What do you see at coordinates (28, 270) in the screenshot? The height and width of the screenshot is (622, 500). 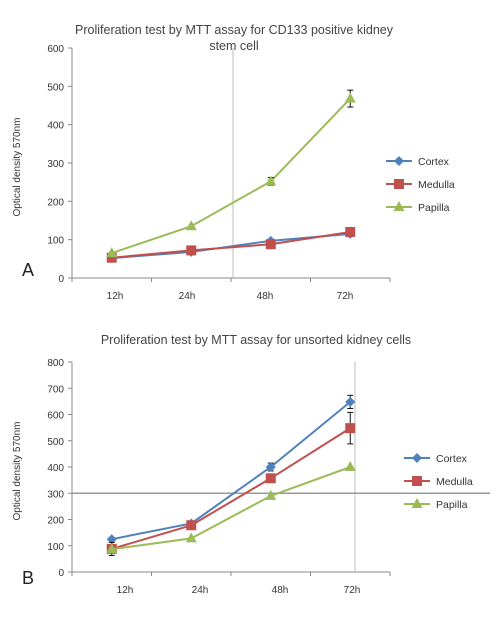 I see `panel-label: A` at bounding box center [28, 270].